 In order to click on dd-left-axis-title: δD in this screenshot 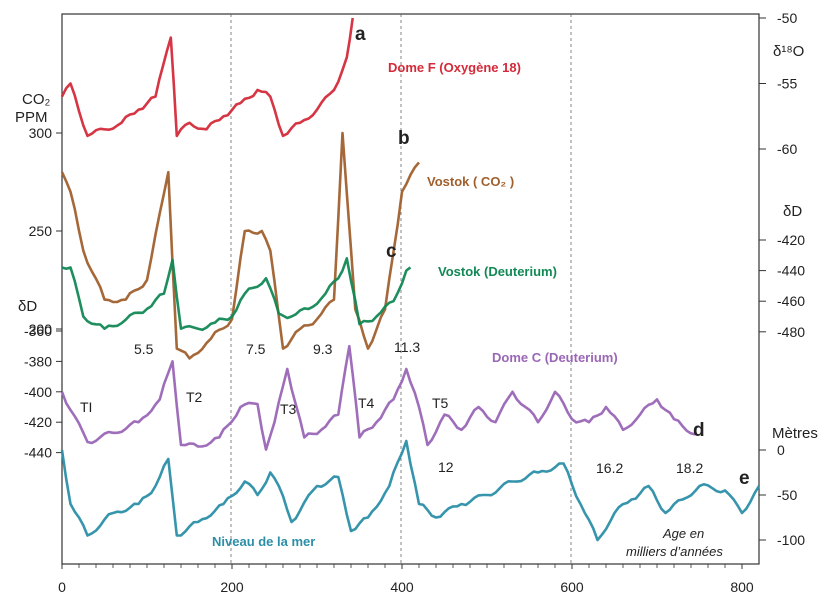, I will do `click(27, 306)`.